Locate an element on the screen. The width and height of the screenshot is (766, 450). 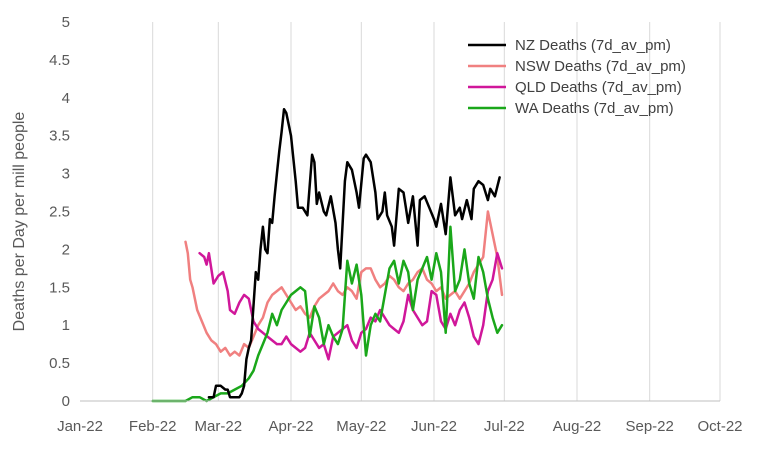
x-tick-label: May-22 is located at coordinates (361, 426).